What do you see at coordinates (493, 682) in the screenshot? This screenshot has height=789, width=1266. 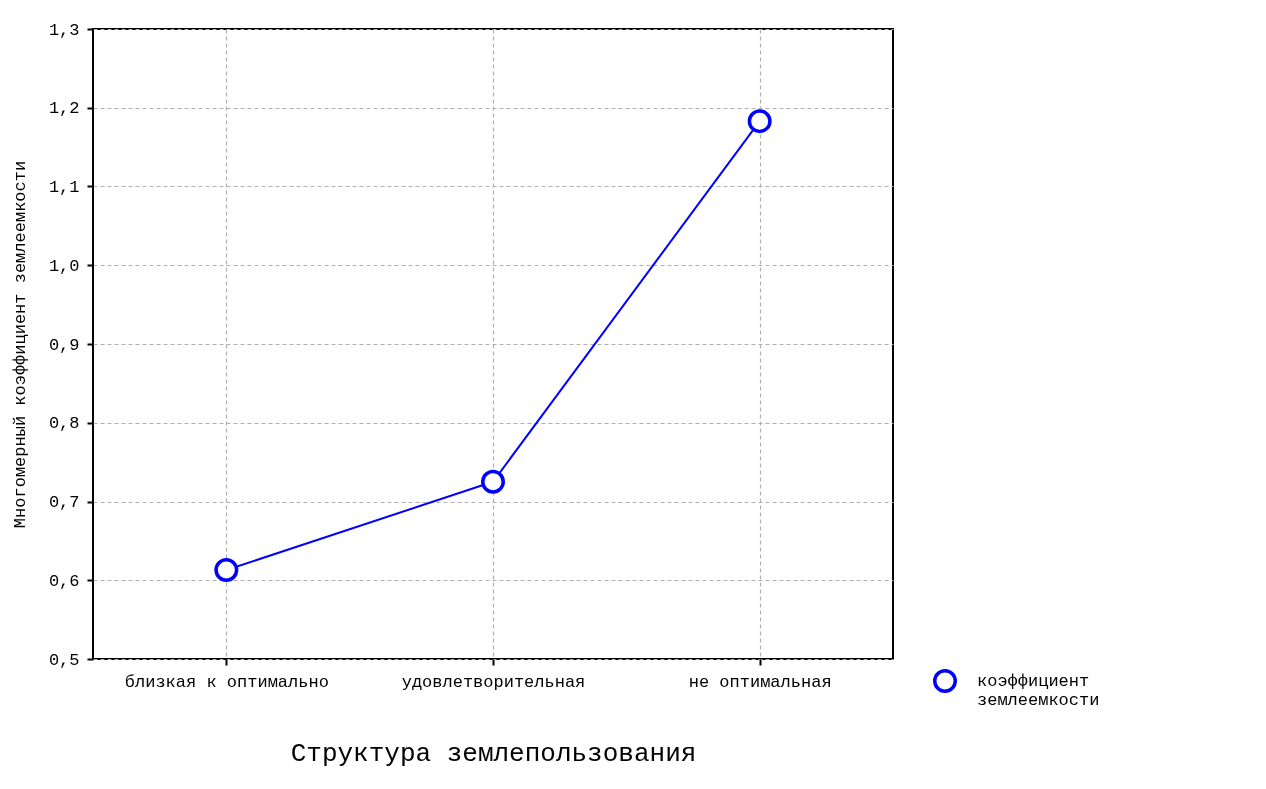 I see `x-tick-label: удовлетворительная` at bounding box center [493, 682].